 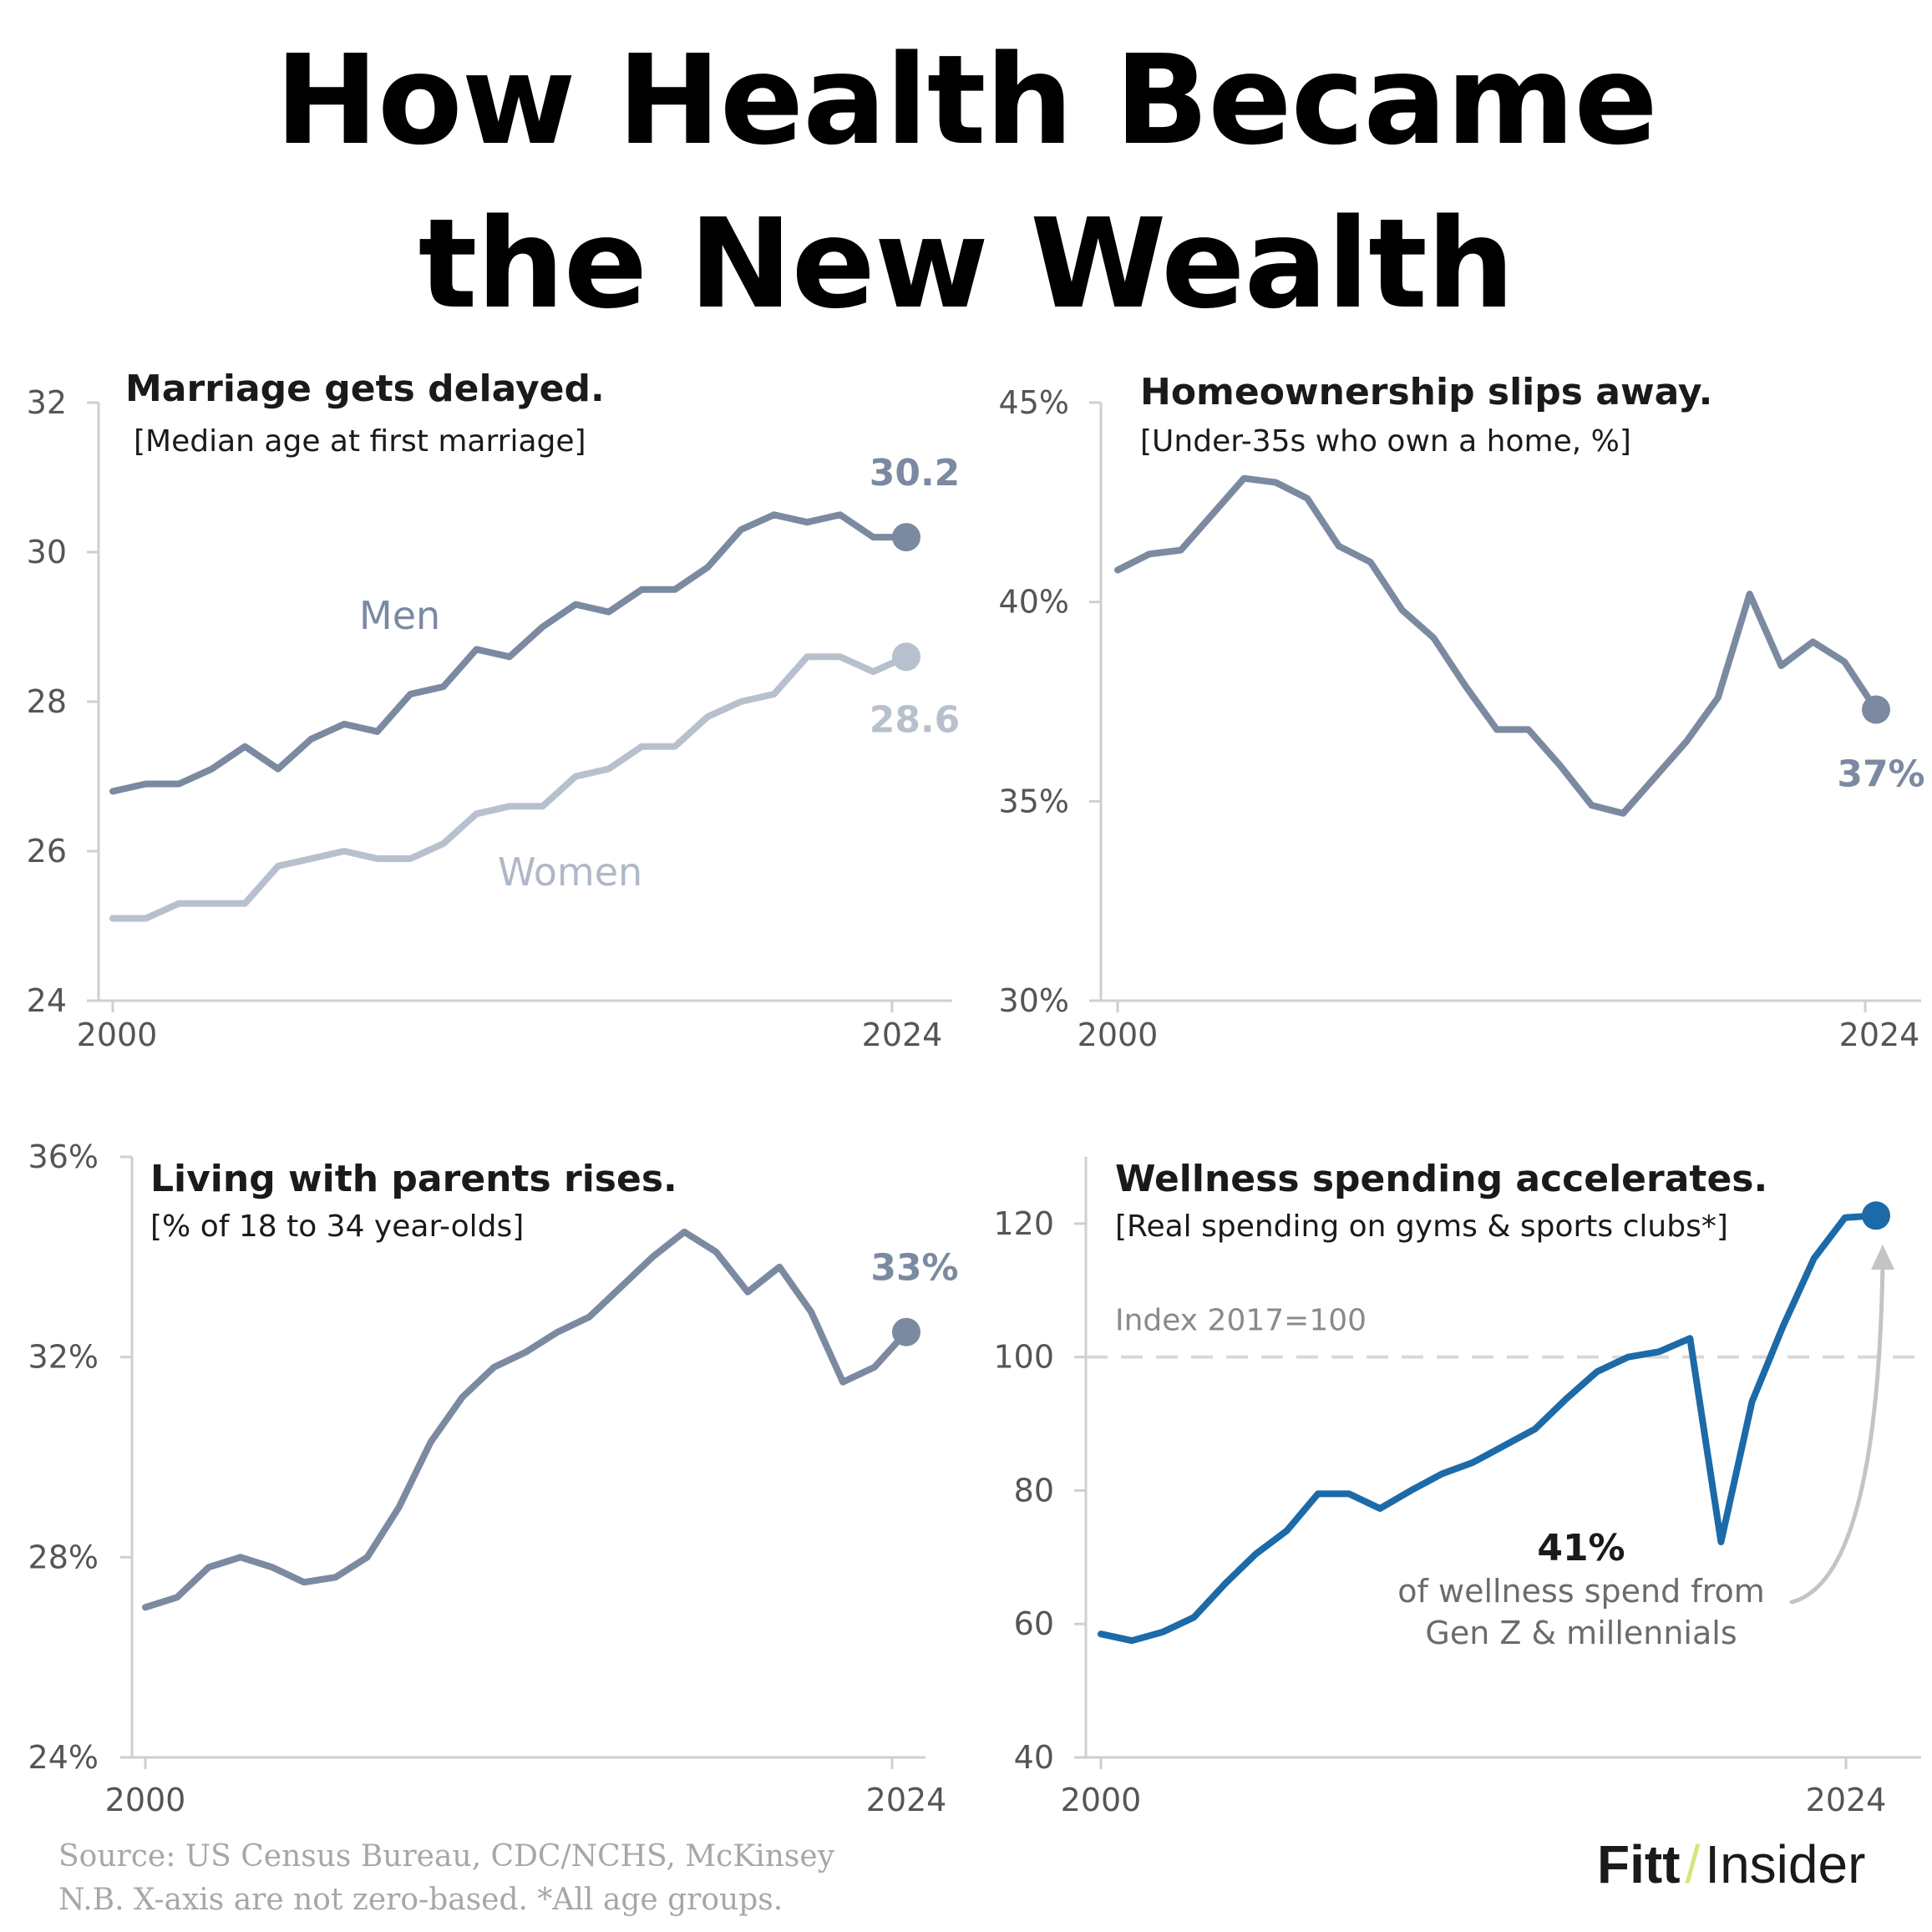 What do you see at coordinates (1024, 1357) in the screenshot?
I see `y-tick-label: 100` at bounding box center [1024, 1357].